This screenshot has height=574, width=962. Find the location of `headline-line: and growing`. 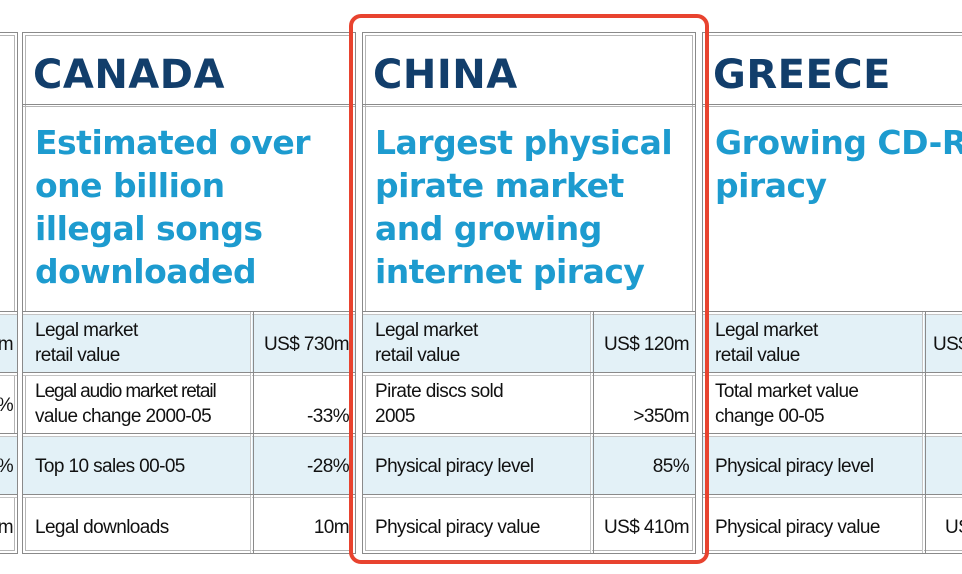

headline-line: and growing is located at coordinates (488, 228).